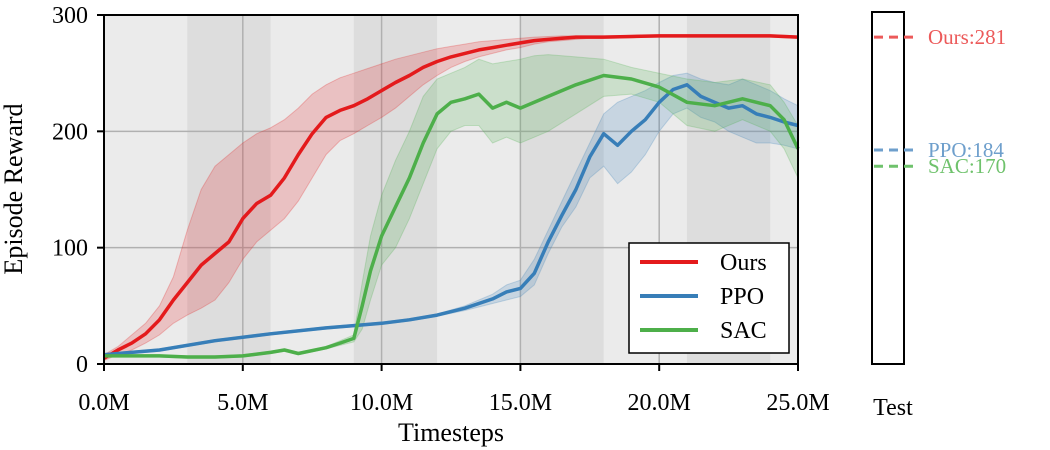 This screenshot has width=1050, height=450. Describe the element at coordinates (797, 403) in the screenshot. I see `x-tick-label-5: 25.0M` at that location.